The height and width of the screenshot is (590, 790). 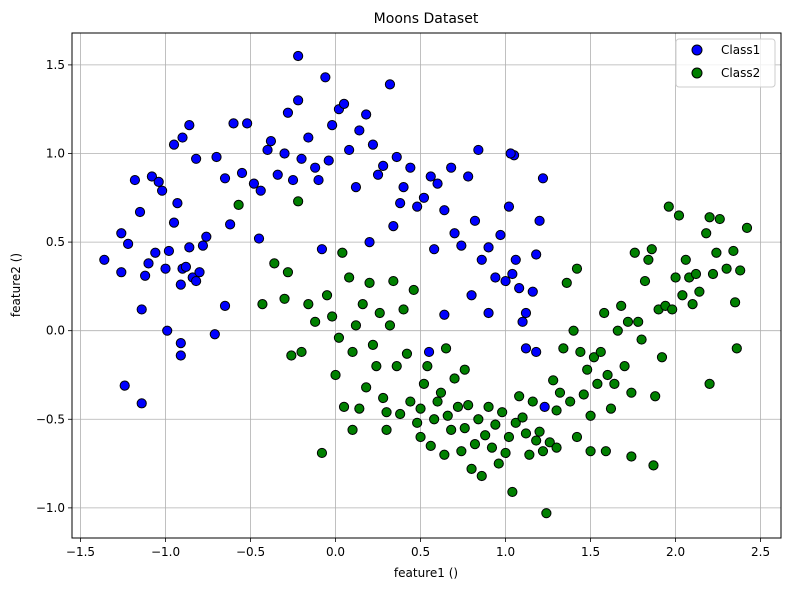 What do you see at coordinates (590, 552) in the screenshot?
I see `x-tick-label: 1.5` at bounding box center [590, 552].